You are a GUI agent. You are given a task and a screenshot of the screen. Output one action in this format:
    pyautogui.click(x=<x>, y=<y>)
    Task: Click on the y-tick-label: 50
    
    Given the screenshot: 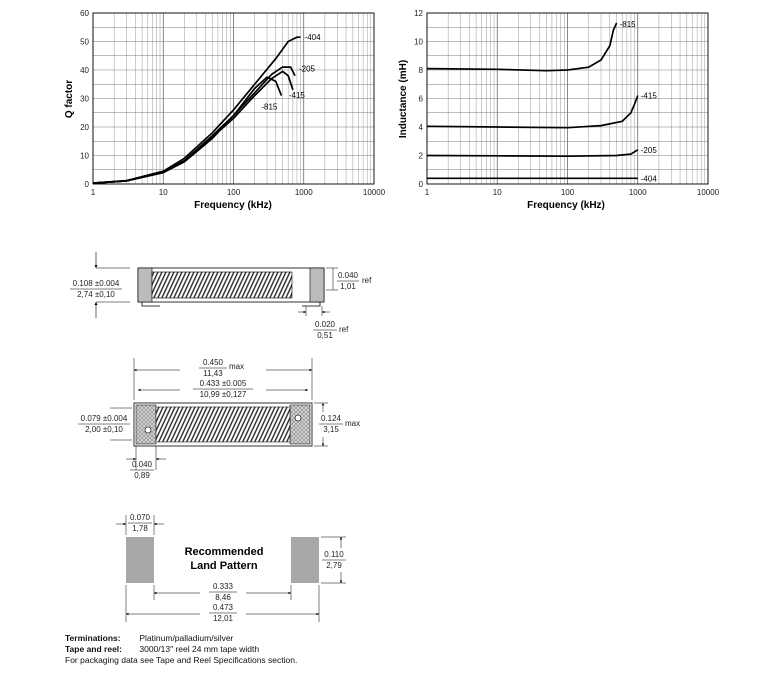 What is the action you would take?
    pyautogui.click(x=84, y=42)
    